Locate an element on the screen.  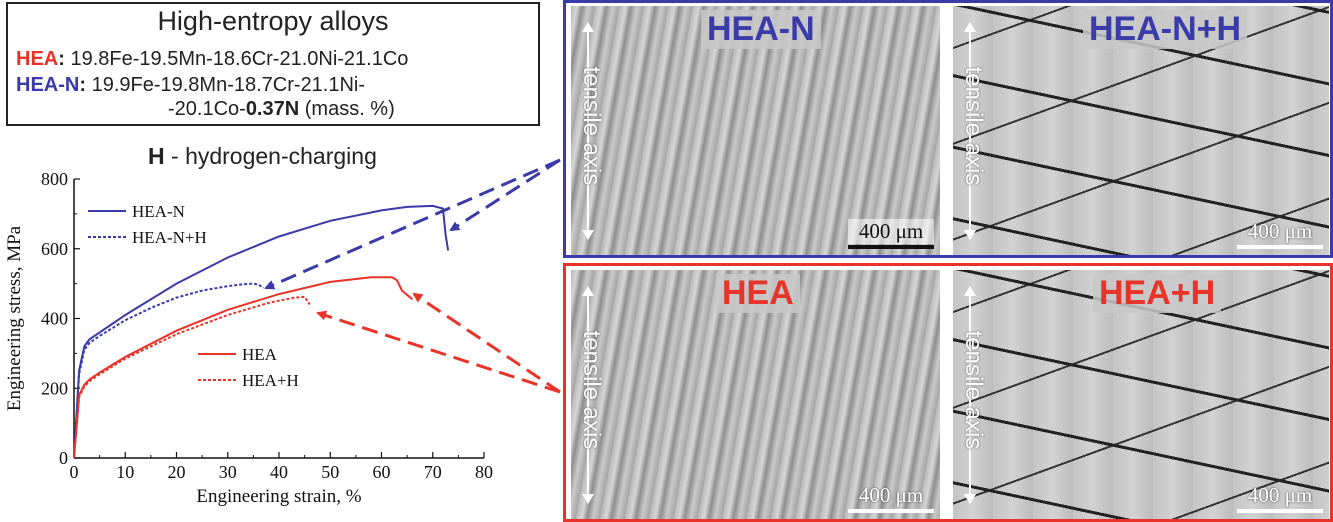
y-axis-label: Engineering stress, MPa is located at coordinates (14, 318).